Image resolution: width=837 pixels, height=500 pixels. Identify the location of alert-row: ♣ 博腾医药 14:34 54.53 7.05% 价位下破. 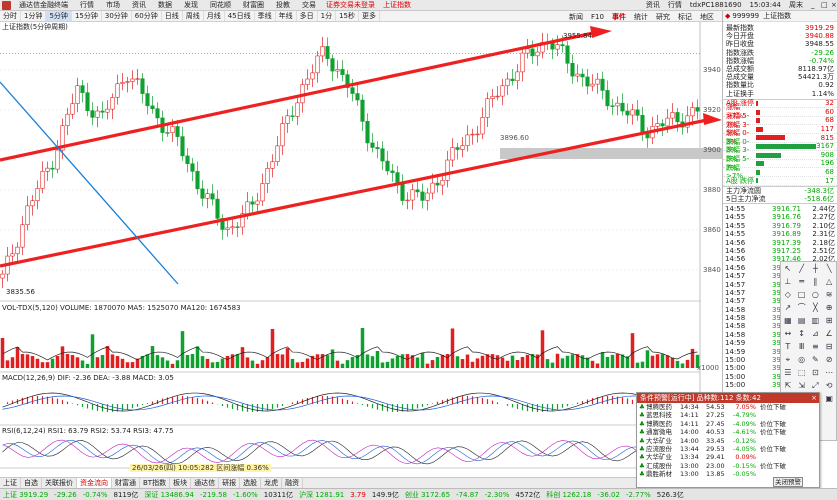
(728, 407).